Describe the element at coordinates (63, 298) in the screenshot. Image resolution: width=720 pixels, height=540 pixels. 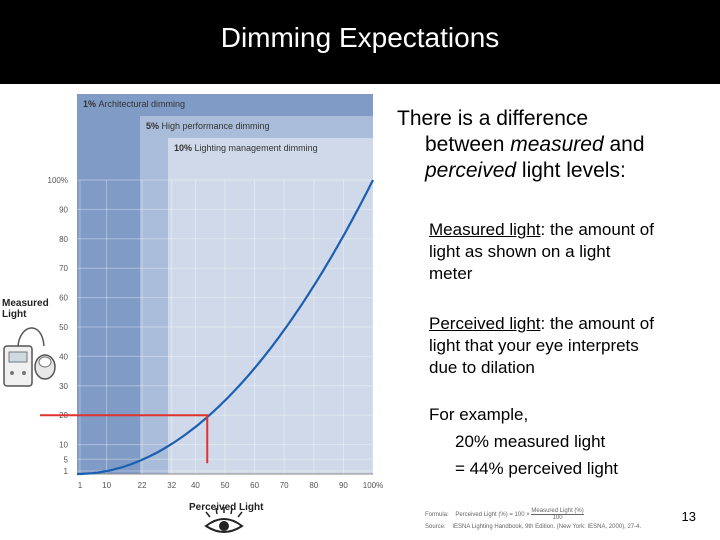
I see `y-tick-label: 60` at that location.